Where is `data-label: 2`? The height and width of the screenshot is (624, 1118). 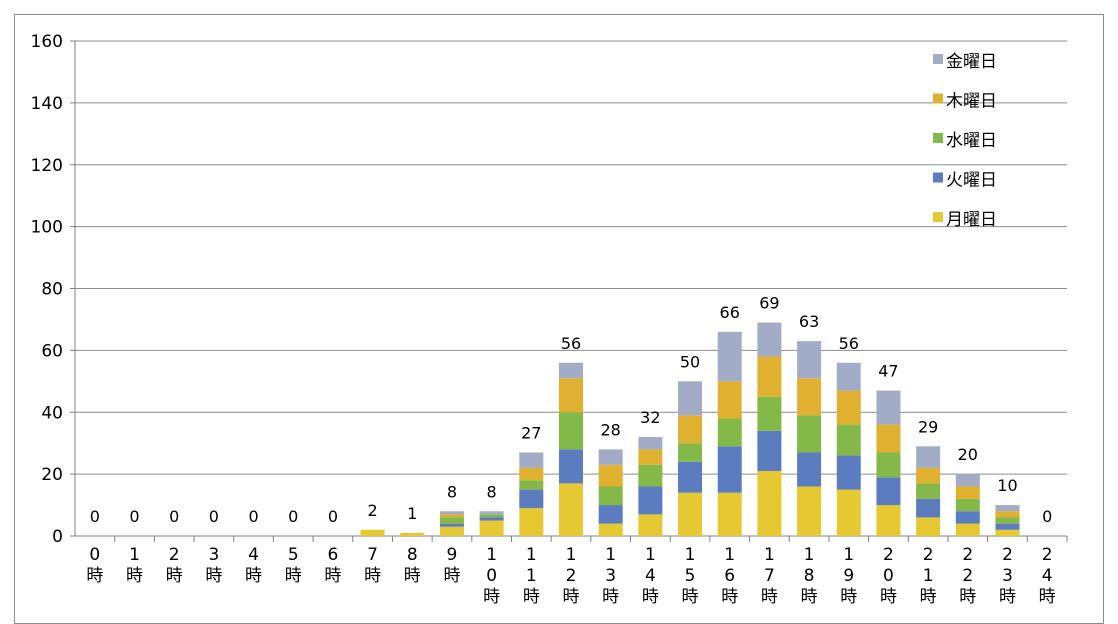
data-label: 2 is located at coordinates (373, 510).